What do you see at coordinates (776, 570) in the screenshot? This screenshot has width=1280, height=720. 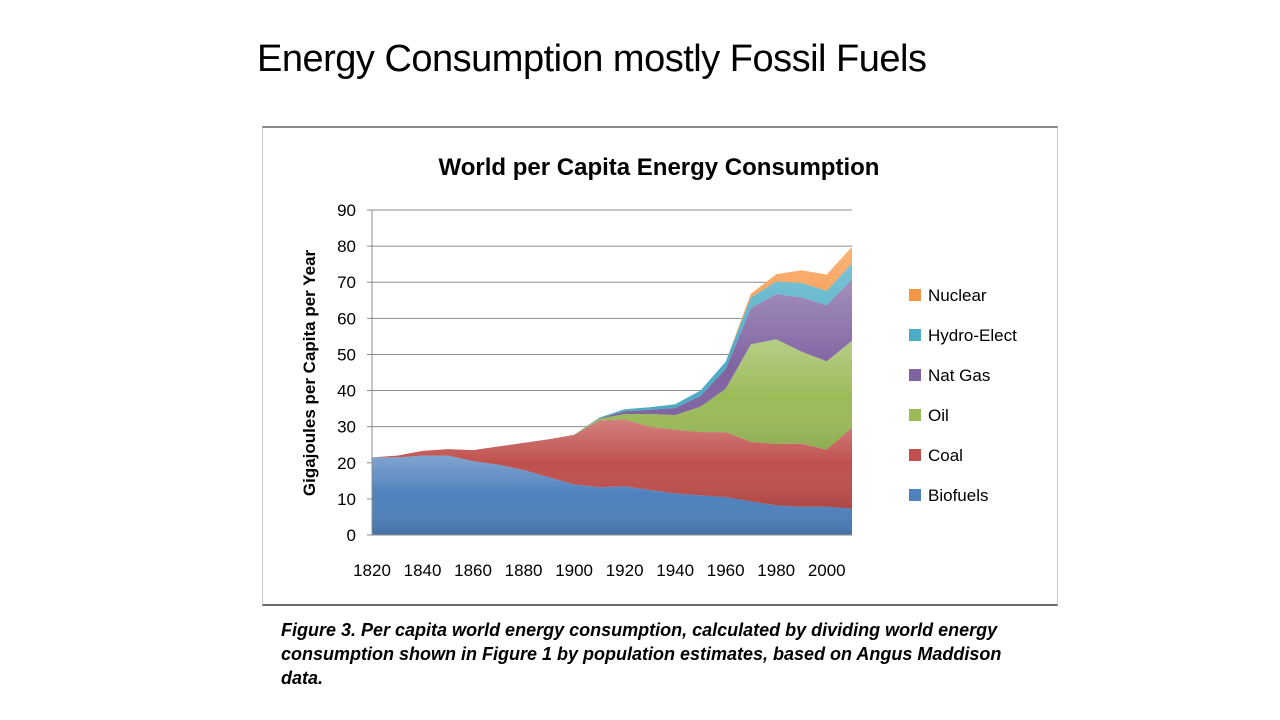 I see `x-tick-label: 1980` at bounding box center [776, 570].